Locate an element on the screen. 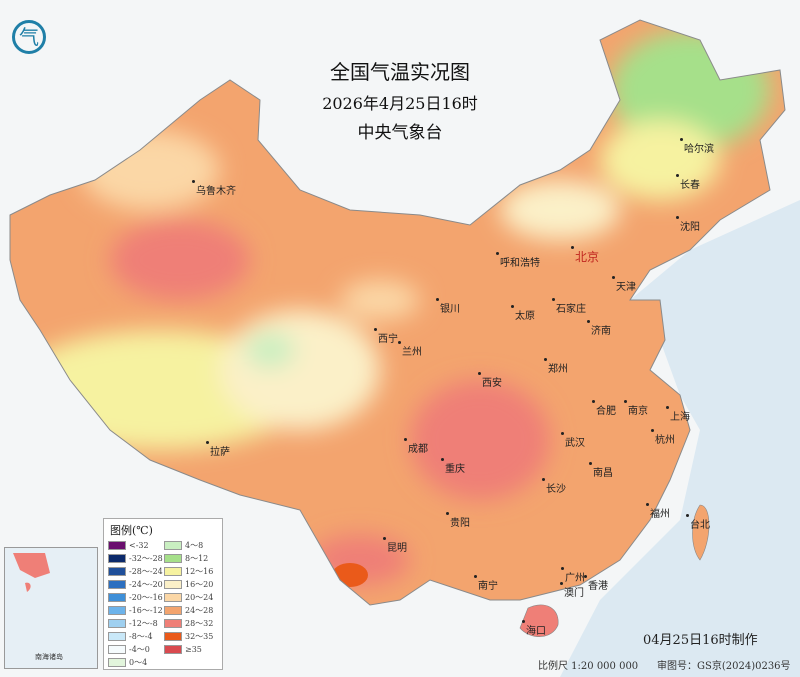 The image size is (800, 677). legend-item: 28～32 is located at coordinates (188, 623).